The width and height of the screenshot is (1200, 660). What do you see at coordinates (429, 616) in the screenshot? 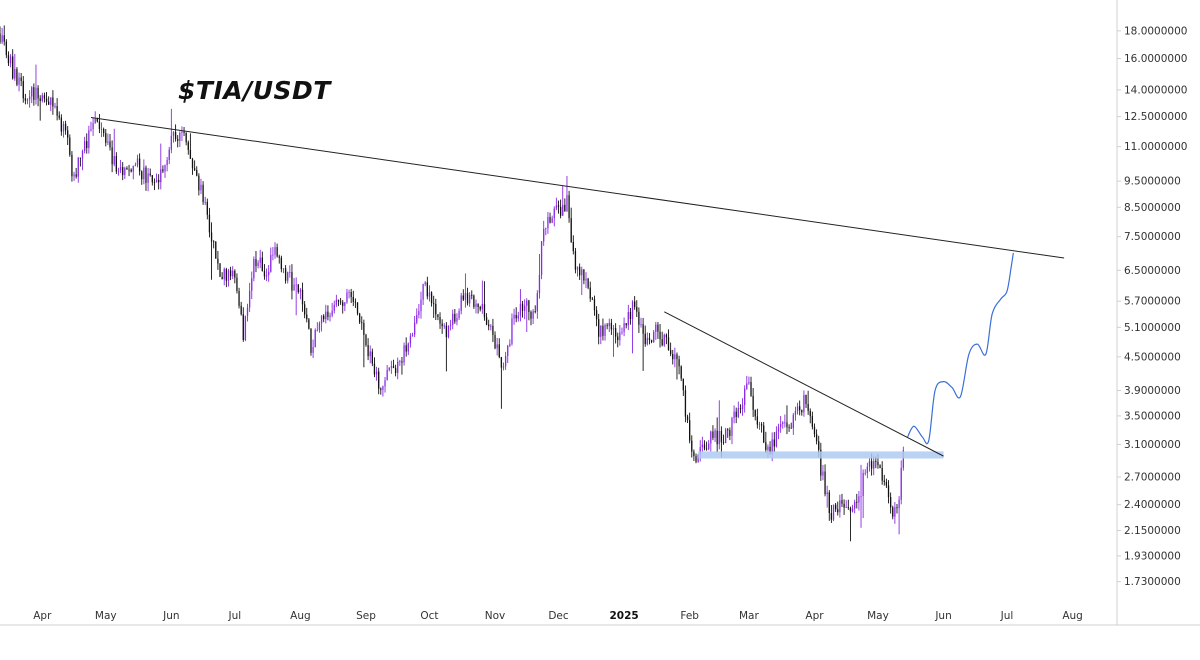
I see `x-tick-label: Oct` at bounding box center [429, 616].